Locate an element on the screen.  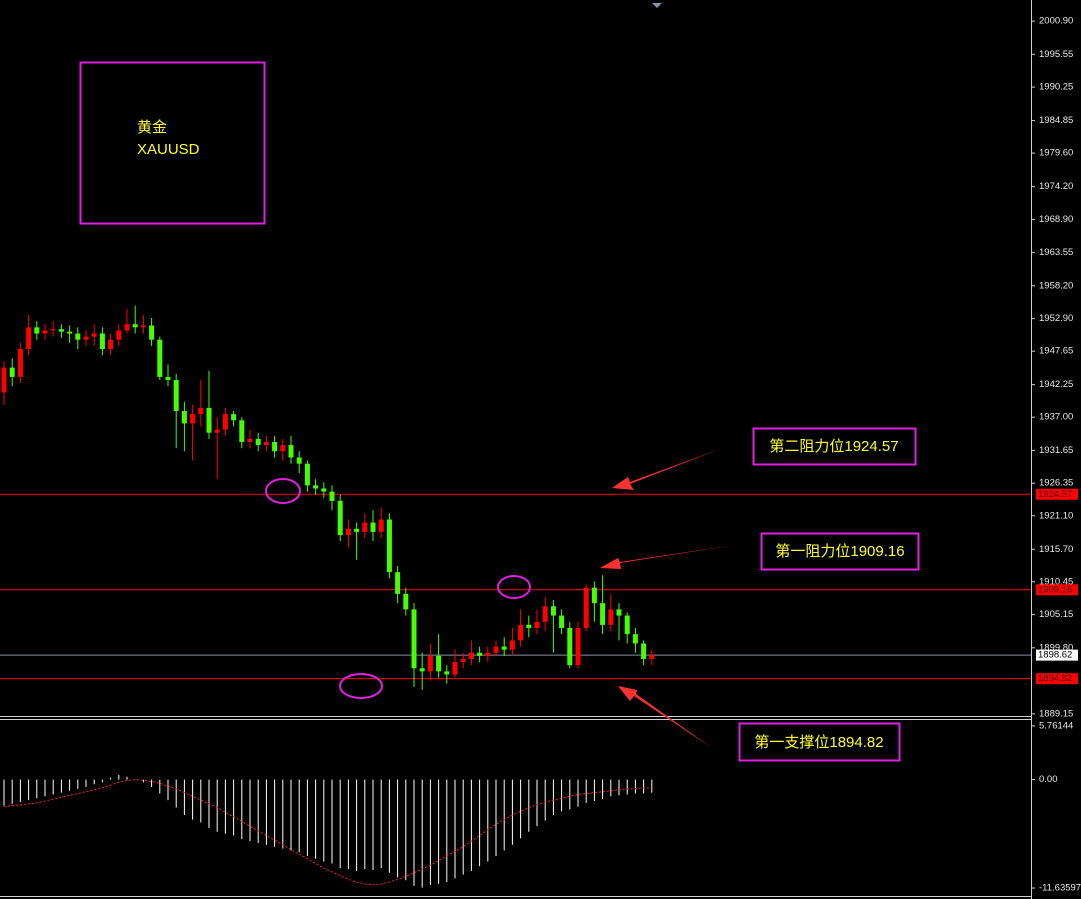
y-tick-label: -11.63597 is located at coordinates (1060, 888).